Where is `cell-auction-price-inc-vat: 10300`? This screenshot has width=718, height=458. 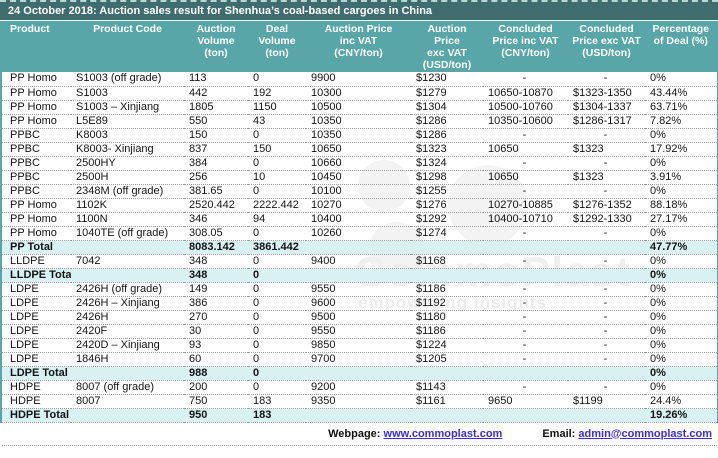 cell-auction-price-inc-vat: 10300 is located at coordinates (358, 93).